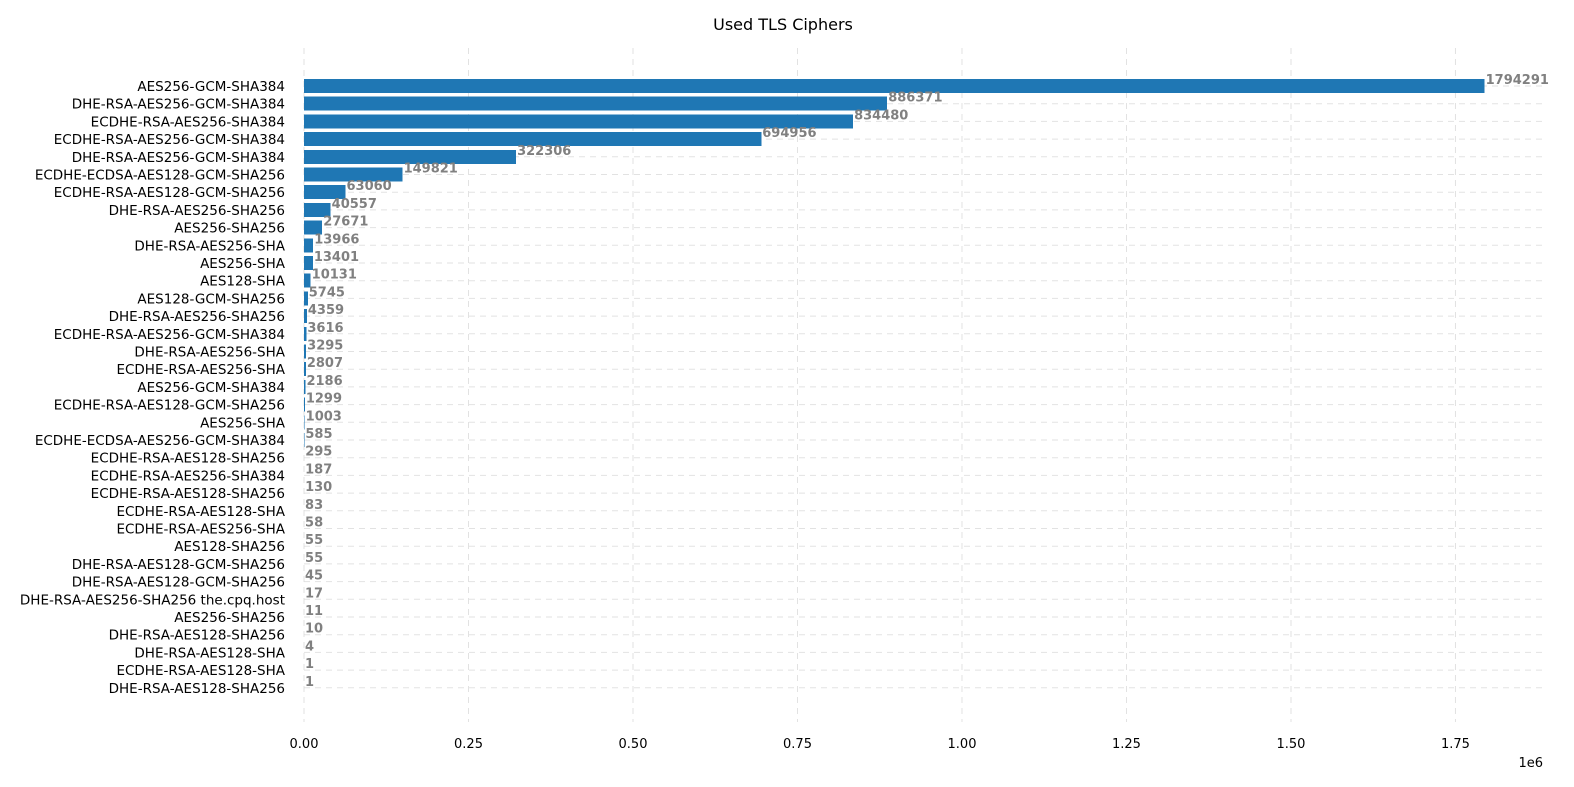  Describe the element at coordinates (314, 629) in the screenshot. I see `bar-value-label: 10` at that location.